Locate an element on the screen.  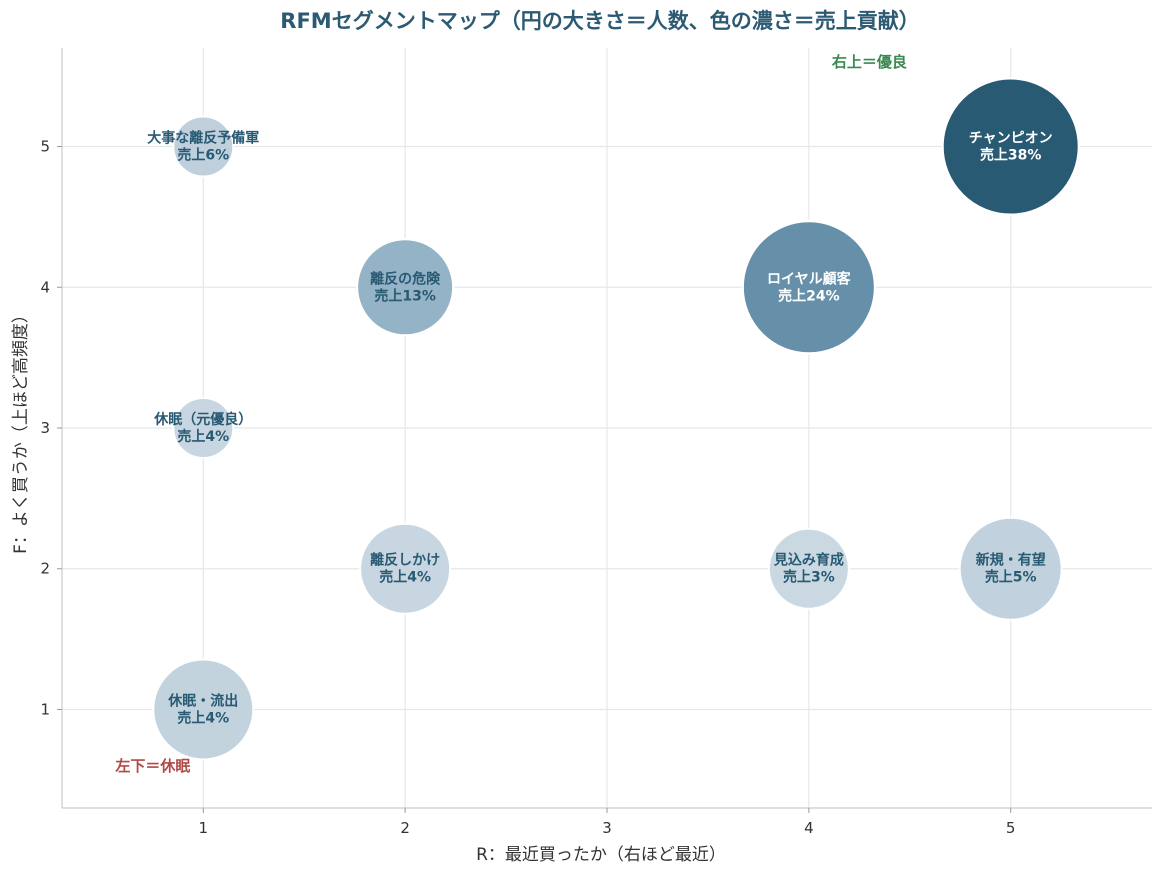
bubble-sales-label: 売上13% is located at coordinates (405, 295).